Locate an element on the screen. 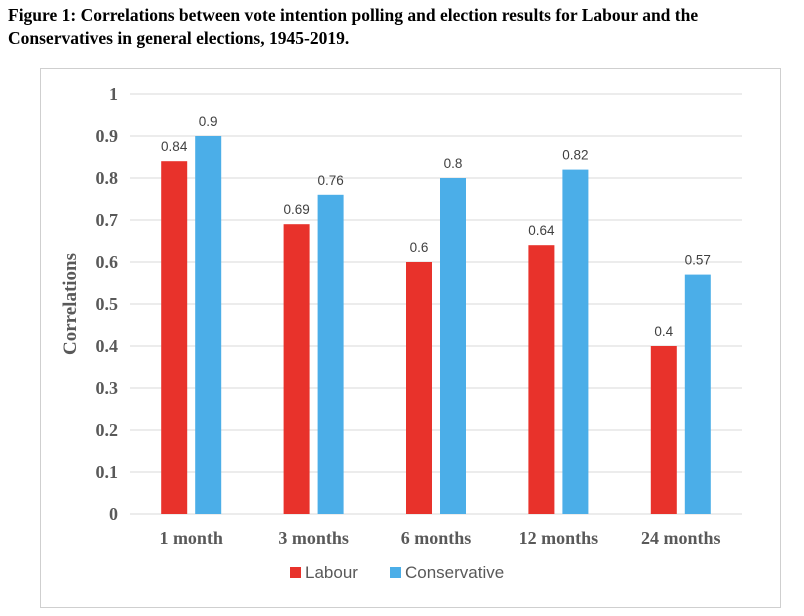 The width and height of the screenshot is (804, 616). data-label: 0.69 is located at coordinates (296, 209).